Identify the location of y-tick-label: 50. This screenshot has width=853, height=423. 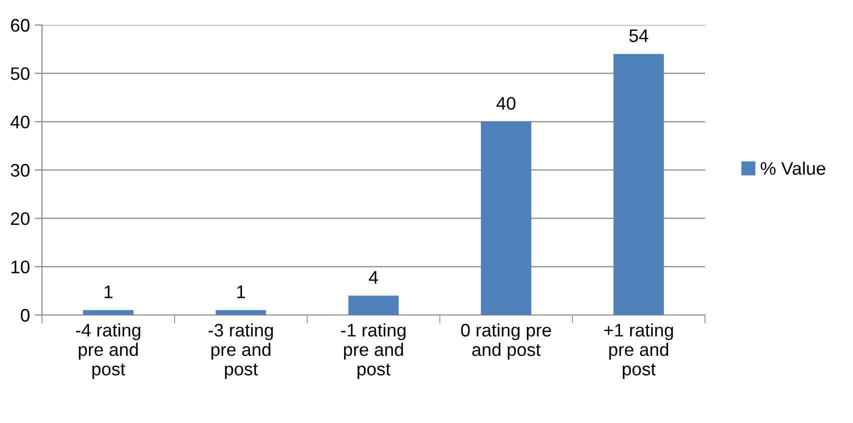
(20, 73).